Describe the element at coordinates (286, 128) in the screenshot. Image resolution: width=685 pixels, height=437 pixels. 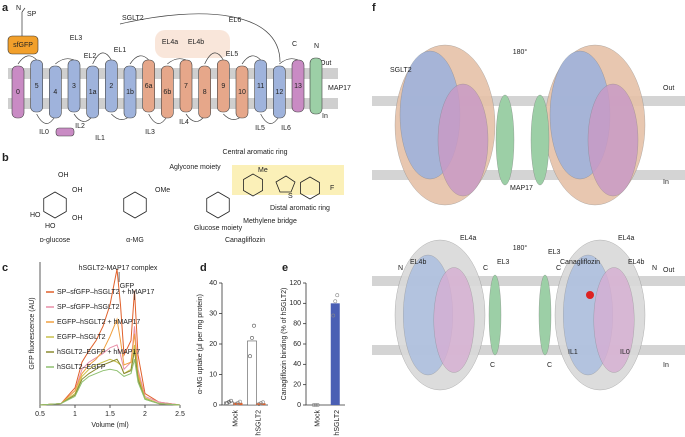
I see `loop-label: IL6` at that location.